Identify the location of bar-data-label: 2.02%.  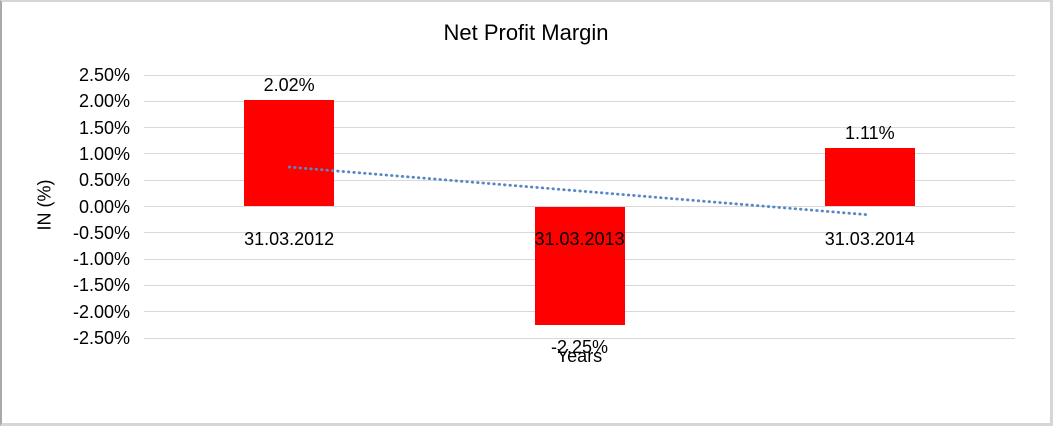
(289, 85).